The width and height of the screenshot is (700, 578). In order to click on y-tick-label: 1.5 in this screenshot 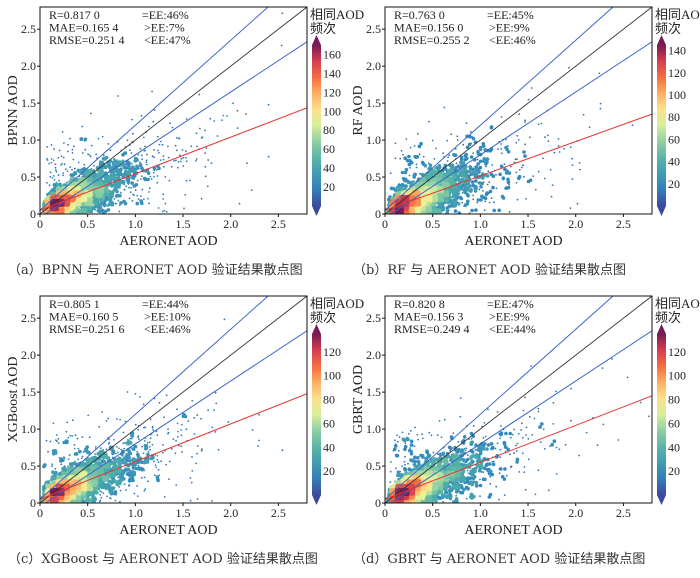, I will do `click(28, 103)`.